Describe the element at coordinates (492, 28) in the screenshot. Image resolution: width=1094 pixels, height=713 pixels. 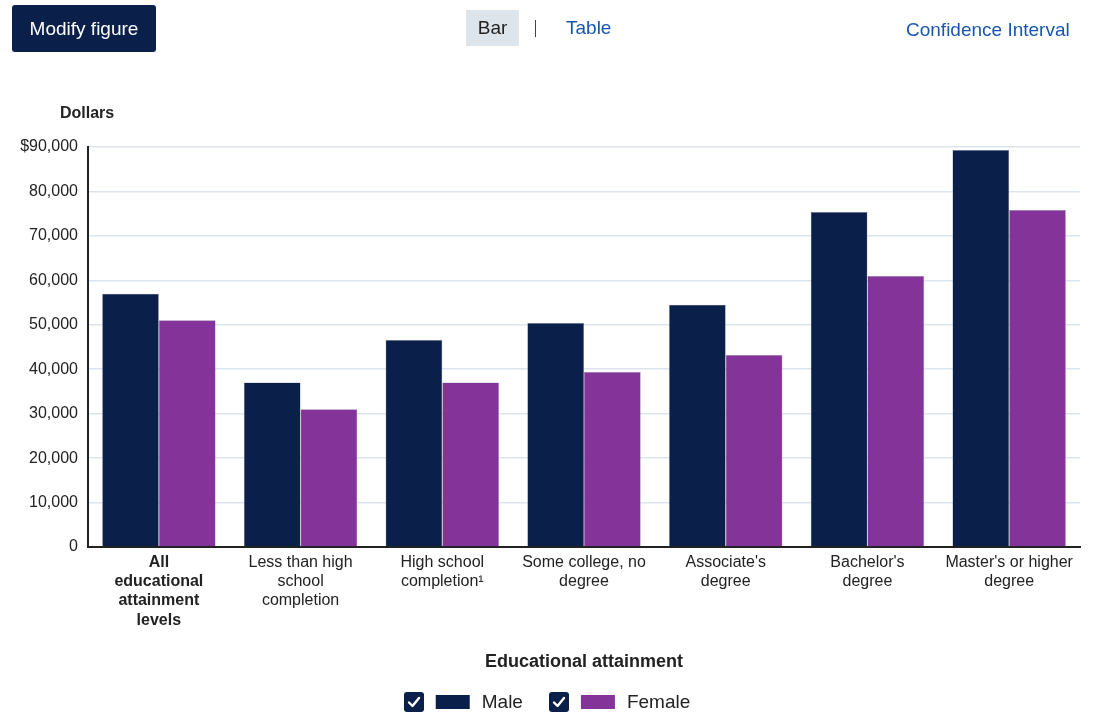
I see `text: Bar` at that location.